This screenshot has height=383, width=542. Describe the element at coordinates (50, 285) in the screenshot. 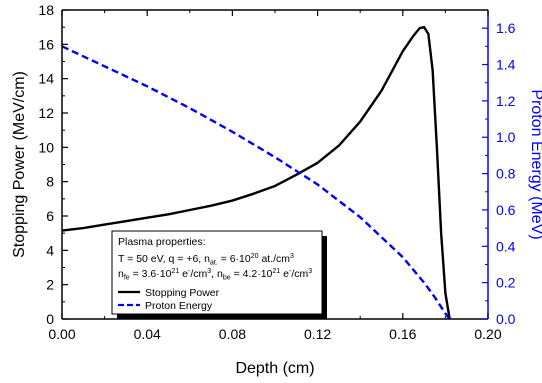

I see `y-tick-label: 2` at that location.